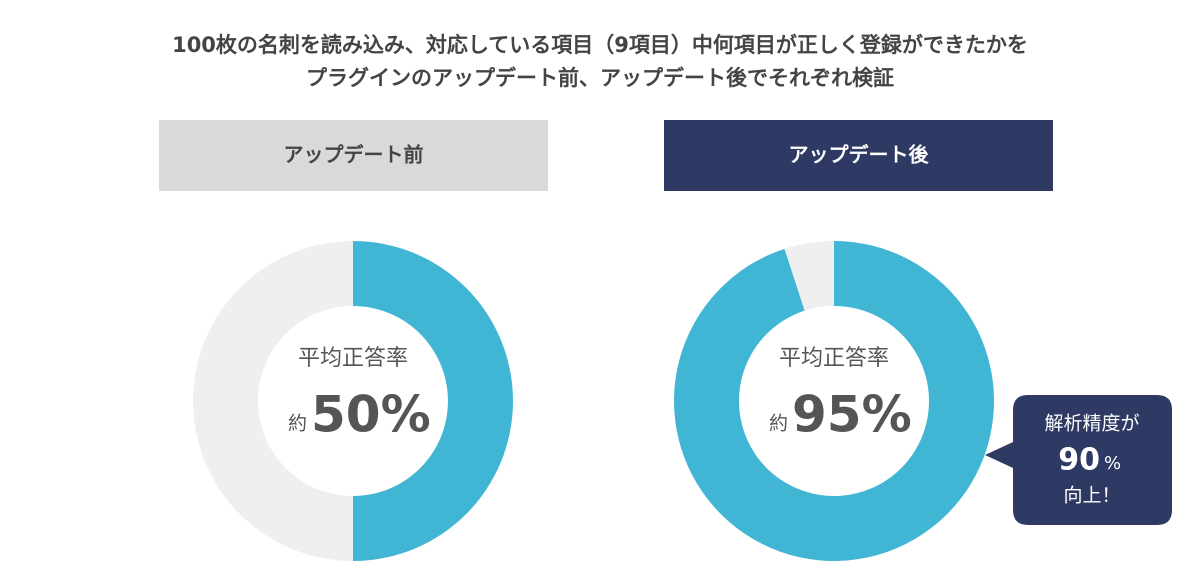  I want to click on panel-header-text: アップデート前, so click(354, 155).